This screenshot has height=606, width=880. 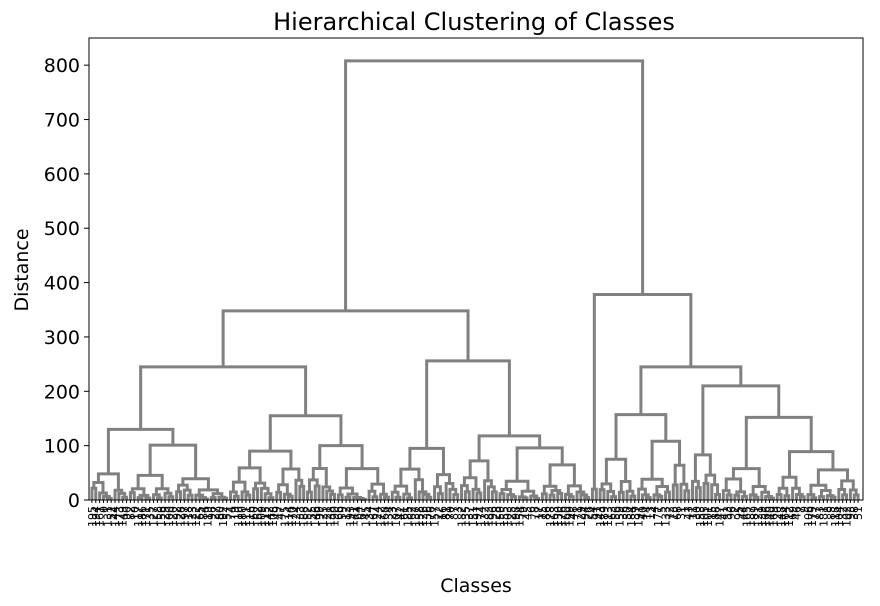 I want to click on x-tick-label: 106, so click(x=808, y=516).